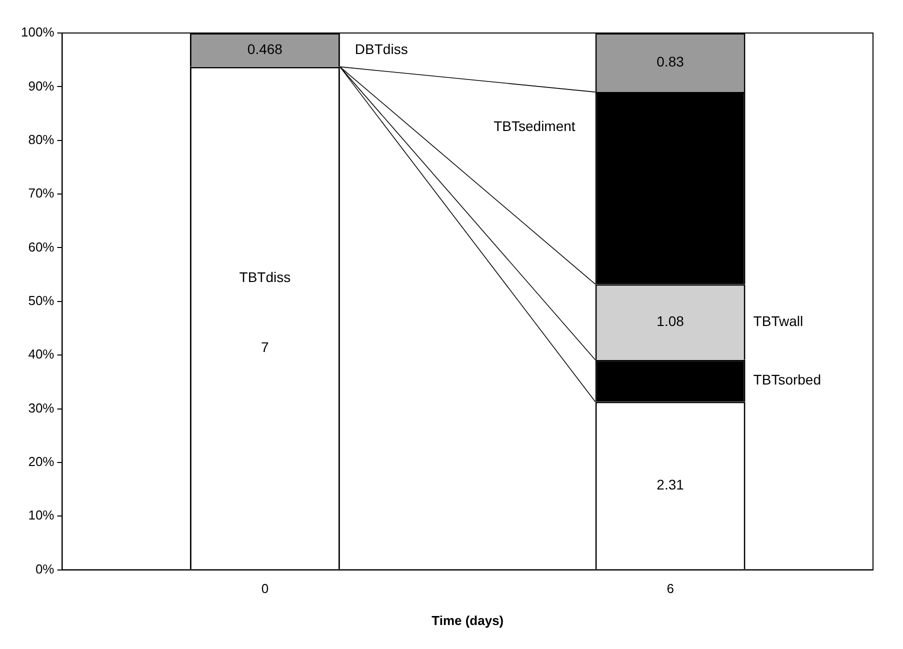 The width and height of the screenshot is (903, 649). Describe the element at coordinates (670, 320) in the screenshot. I see `annotation: 1.08` at that location.